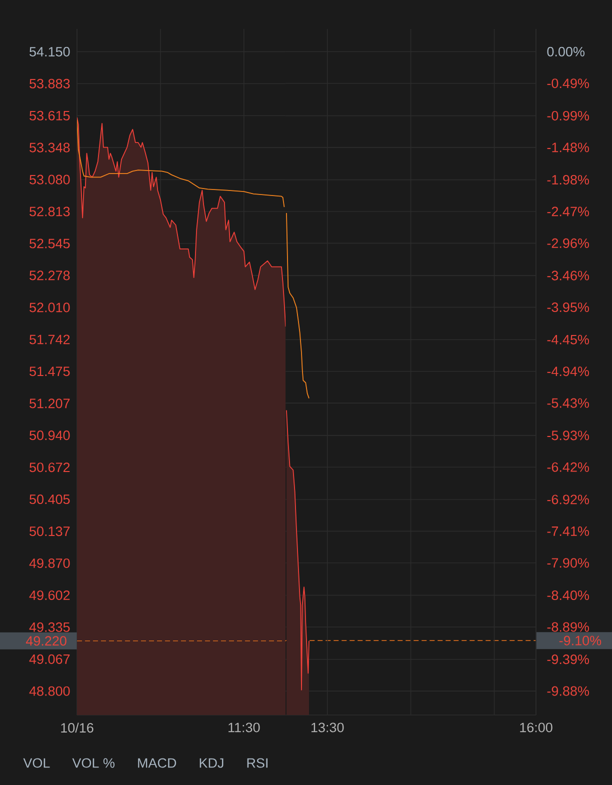 The width and height of the screenshot is (612, 785). What do you see at coordinates (568, 595) in the screenshot?
I see `y2-tick-label: -8.40%` at bounding box center [568, 595].